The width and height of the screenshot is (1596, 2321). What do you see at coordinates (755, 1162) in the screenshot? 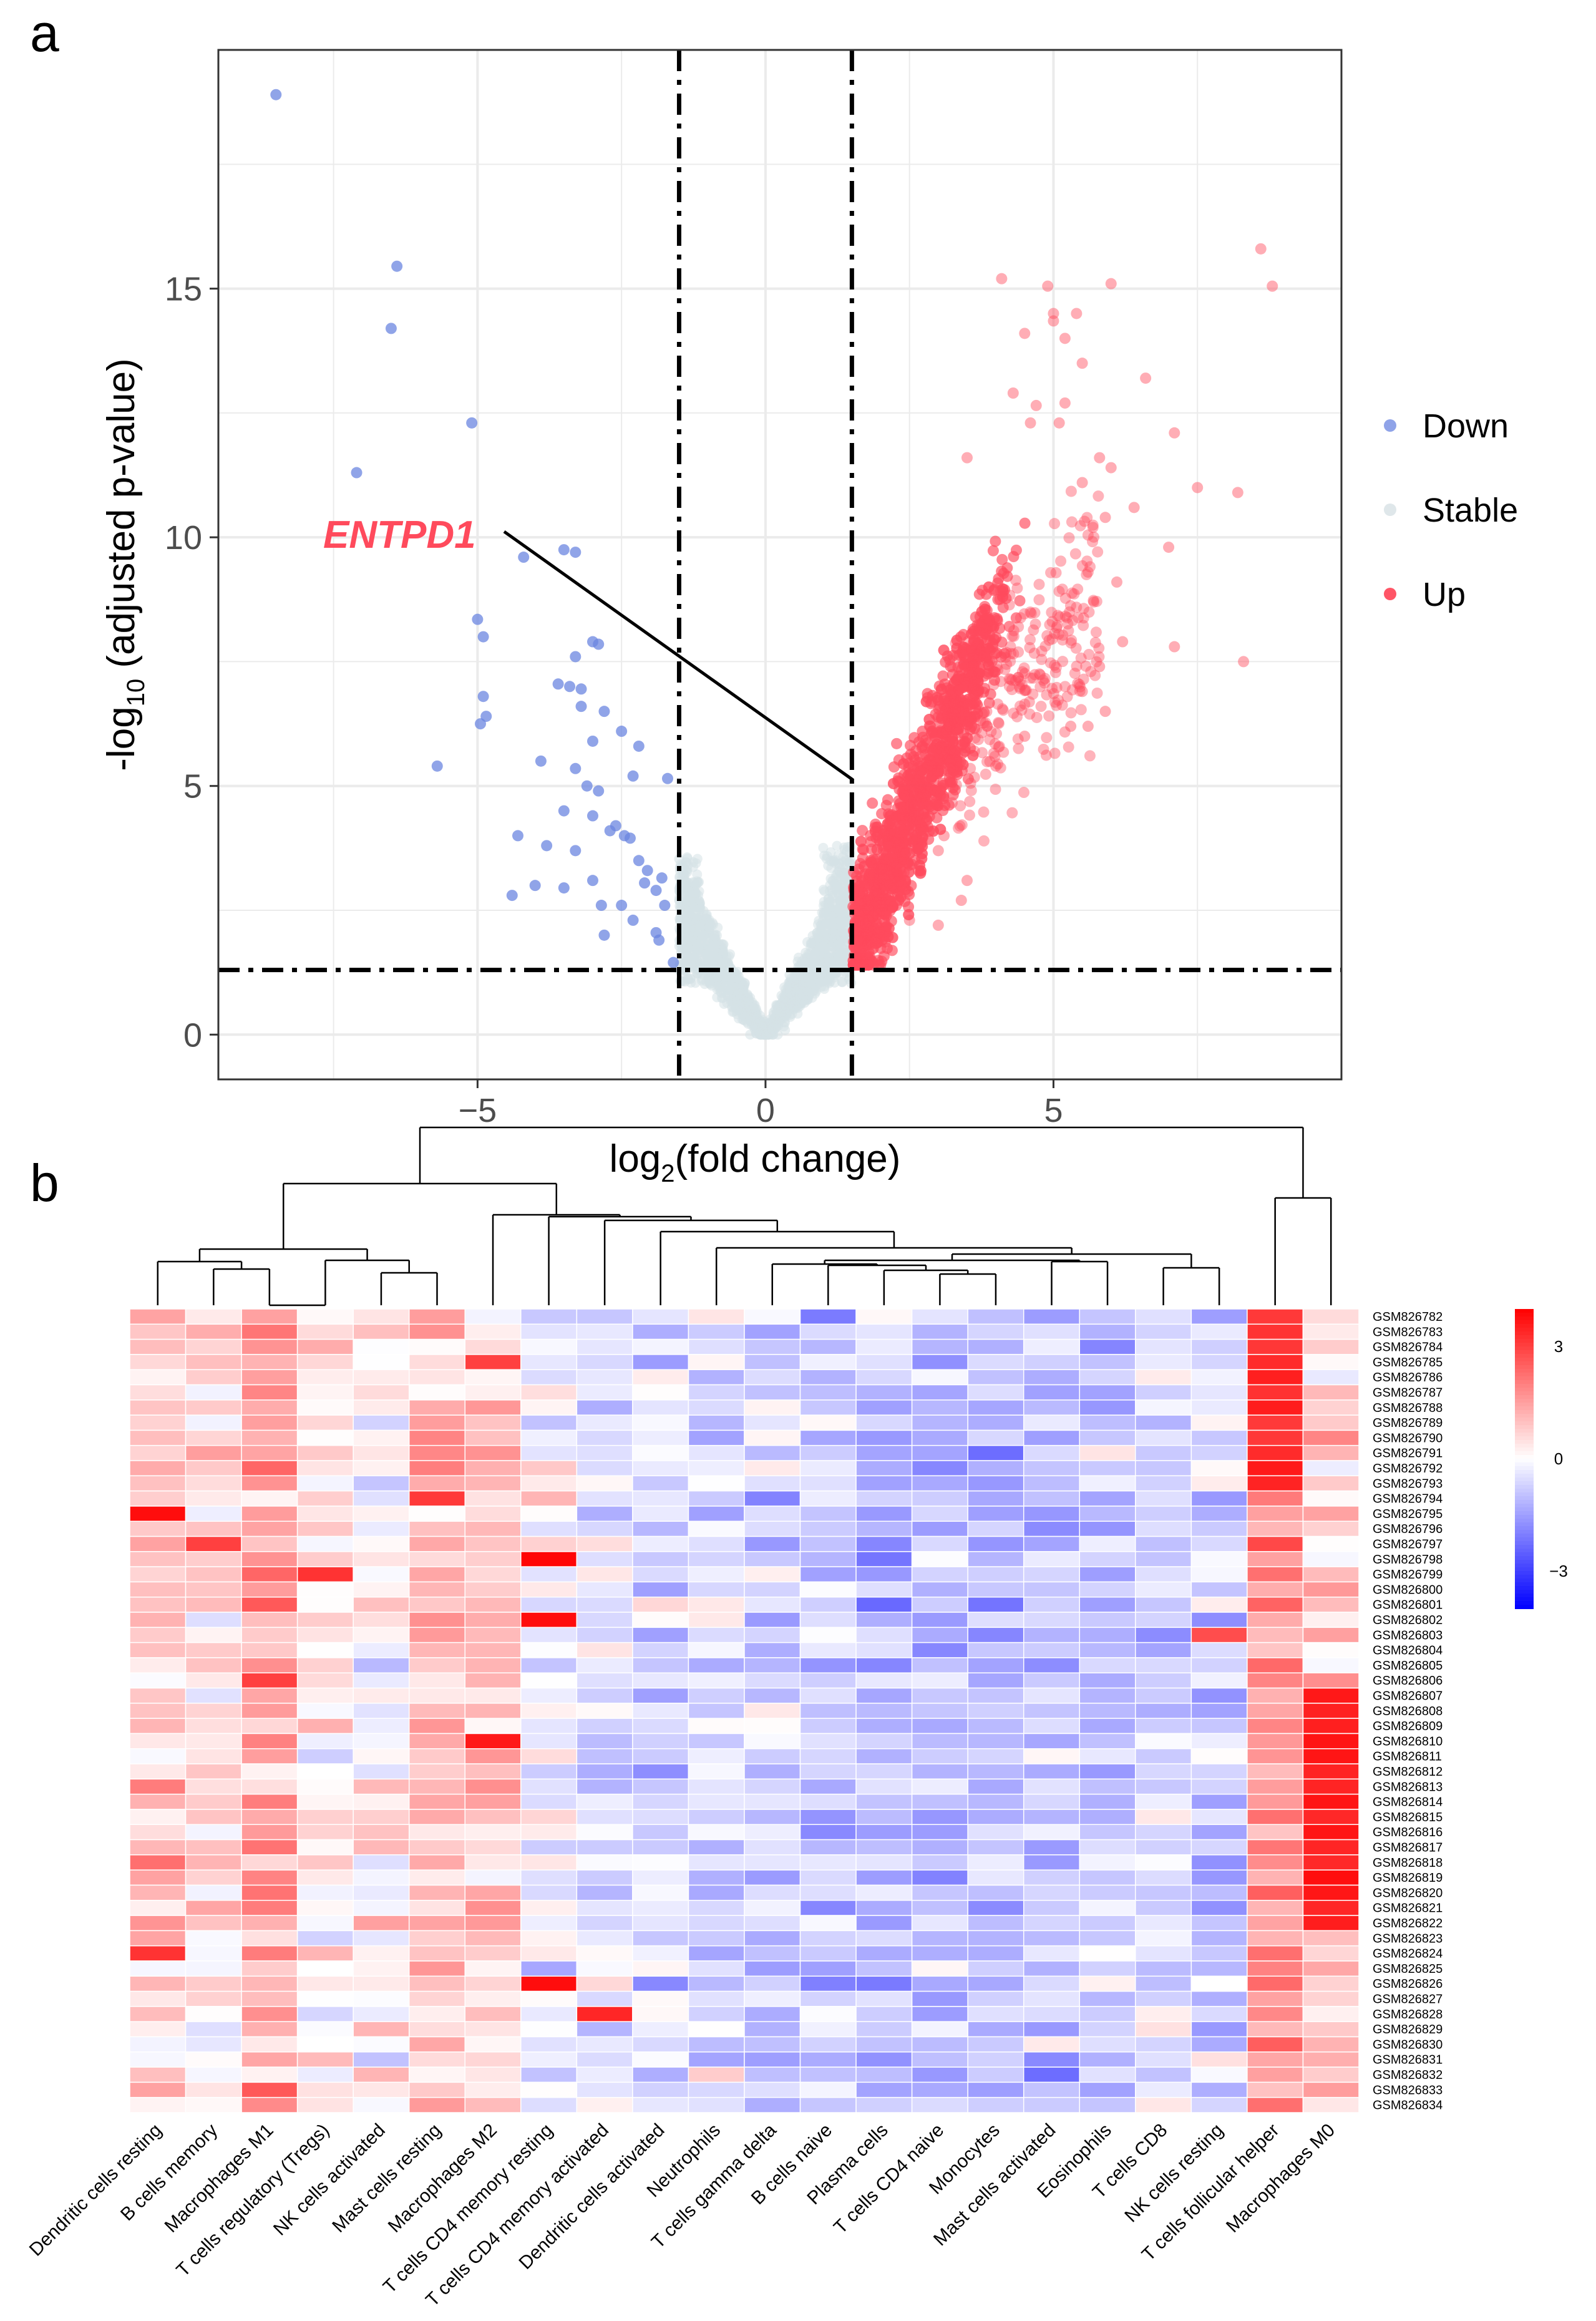
I see `x-axis-label: log2(fold change)` at bounding box center [755, 1162].